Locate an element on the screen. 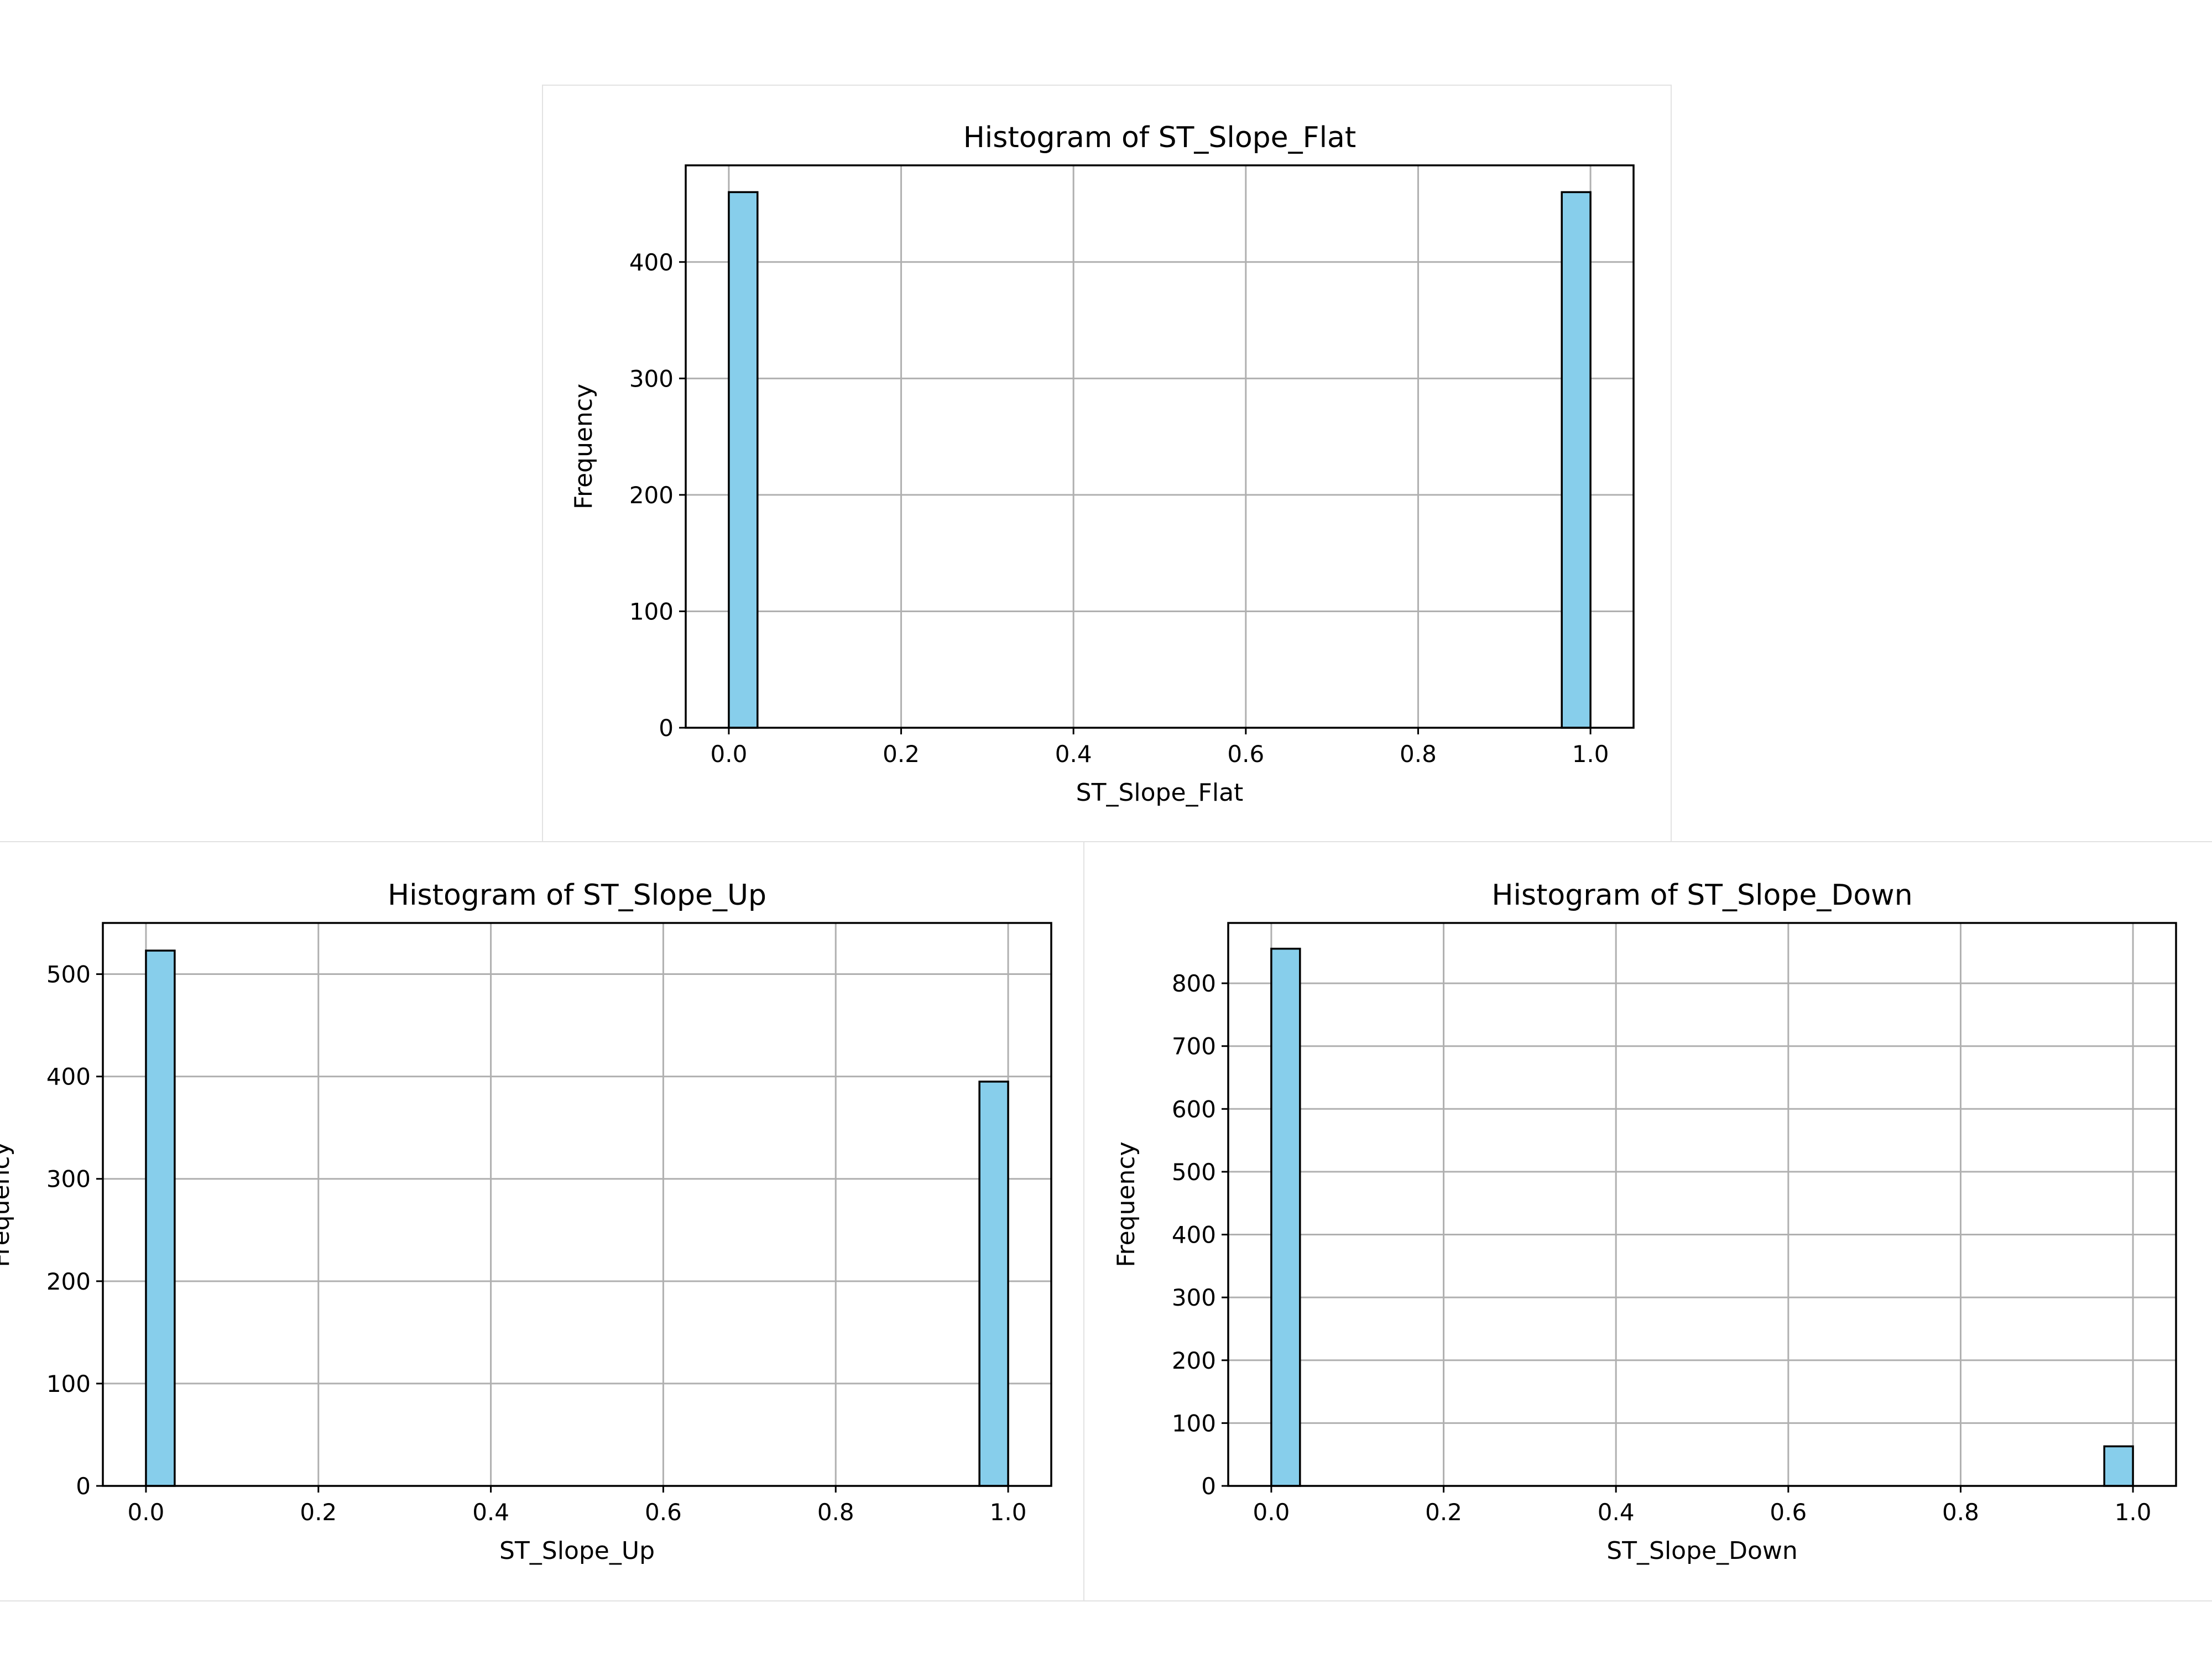 This screenshot has height=1659, width=2212. chart-title: Histogram of ST_Slope_Down is located at coordinates (1702, 896).